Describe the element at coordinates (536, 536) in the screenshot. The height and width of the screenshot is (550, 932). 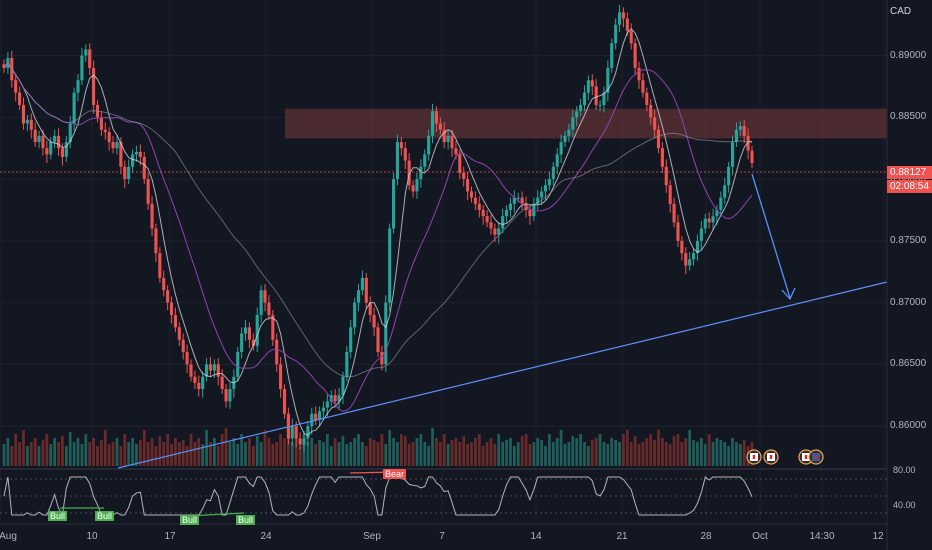
I see `time-tick-label: 14` at that location.